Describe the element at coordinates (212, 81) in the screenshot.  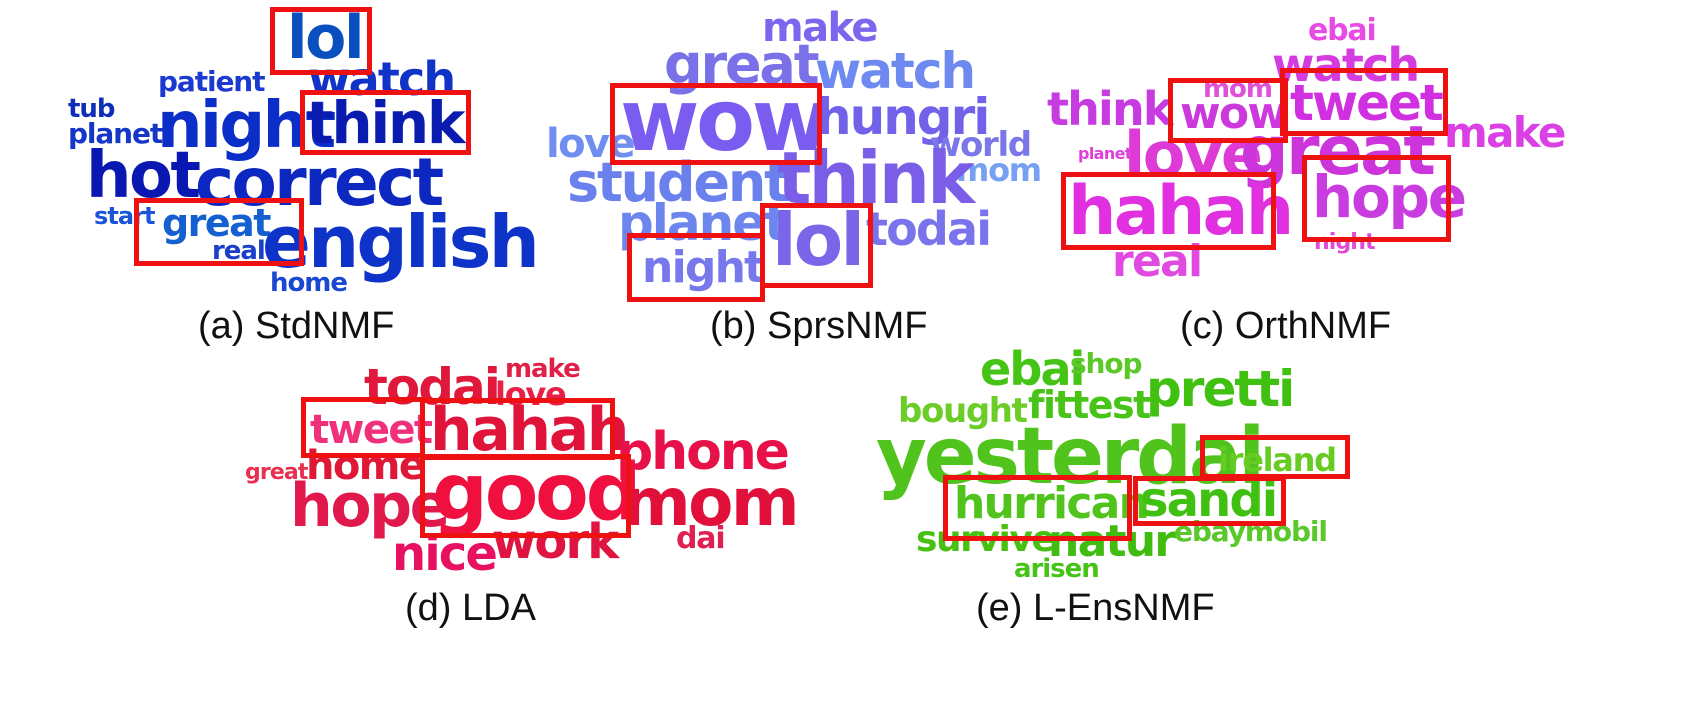
I see `word-patient: patient` at that location.